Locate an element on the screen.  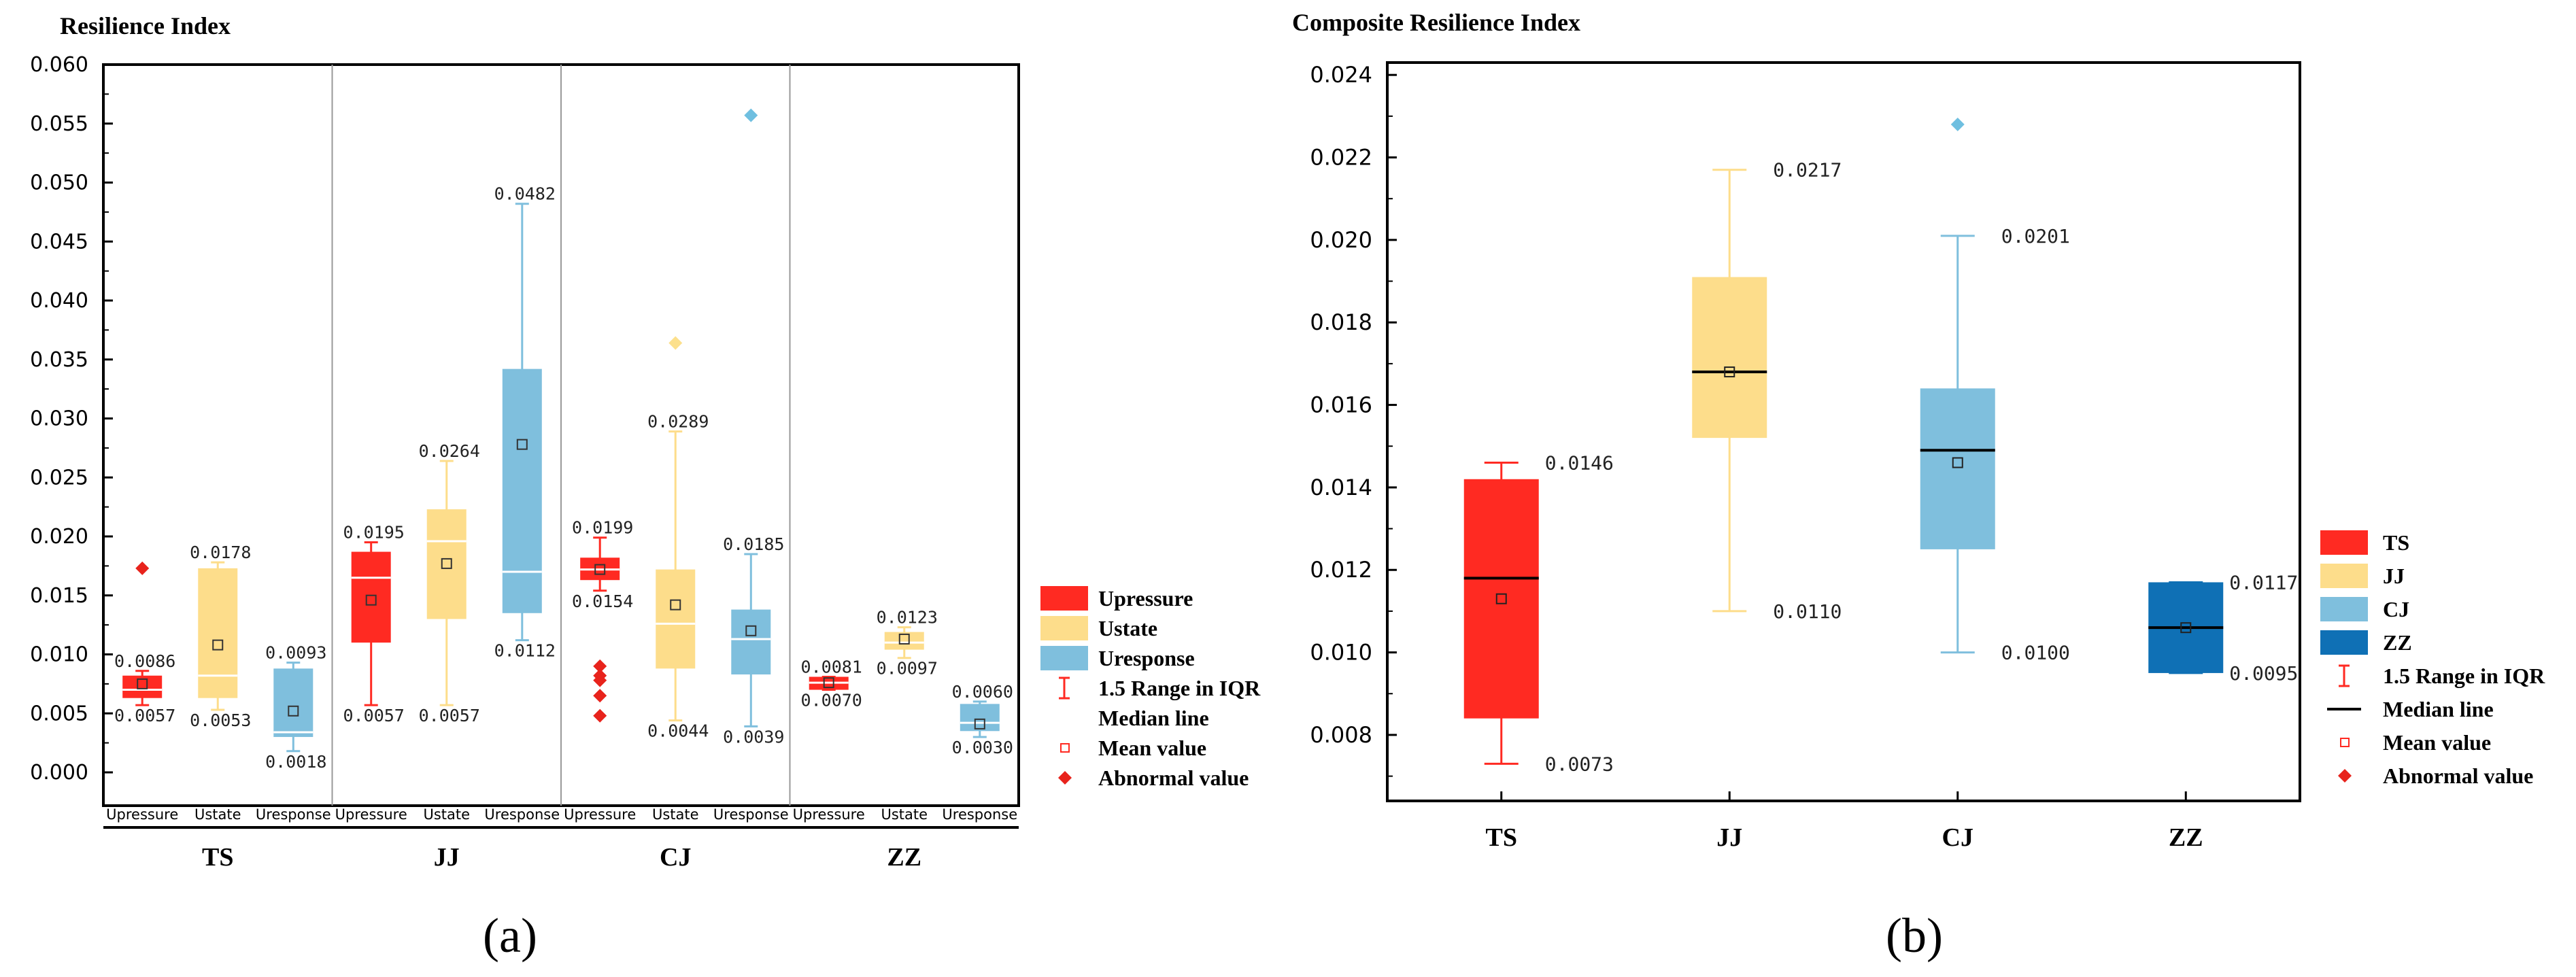
chart-a-ytick-label: 0.020 is located at coordinates (59, 537).